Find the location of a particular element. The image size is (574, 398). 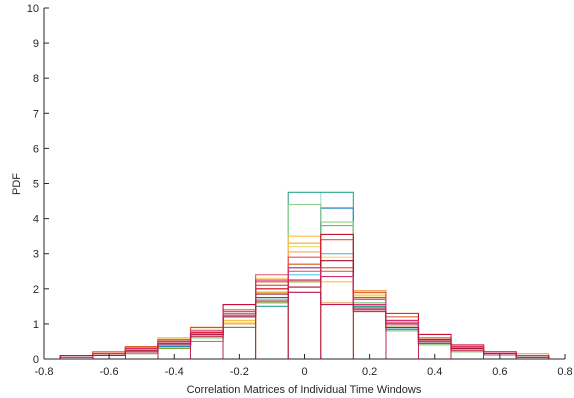

y-tick-label: 3 is located at coordinates (36, 255).